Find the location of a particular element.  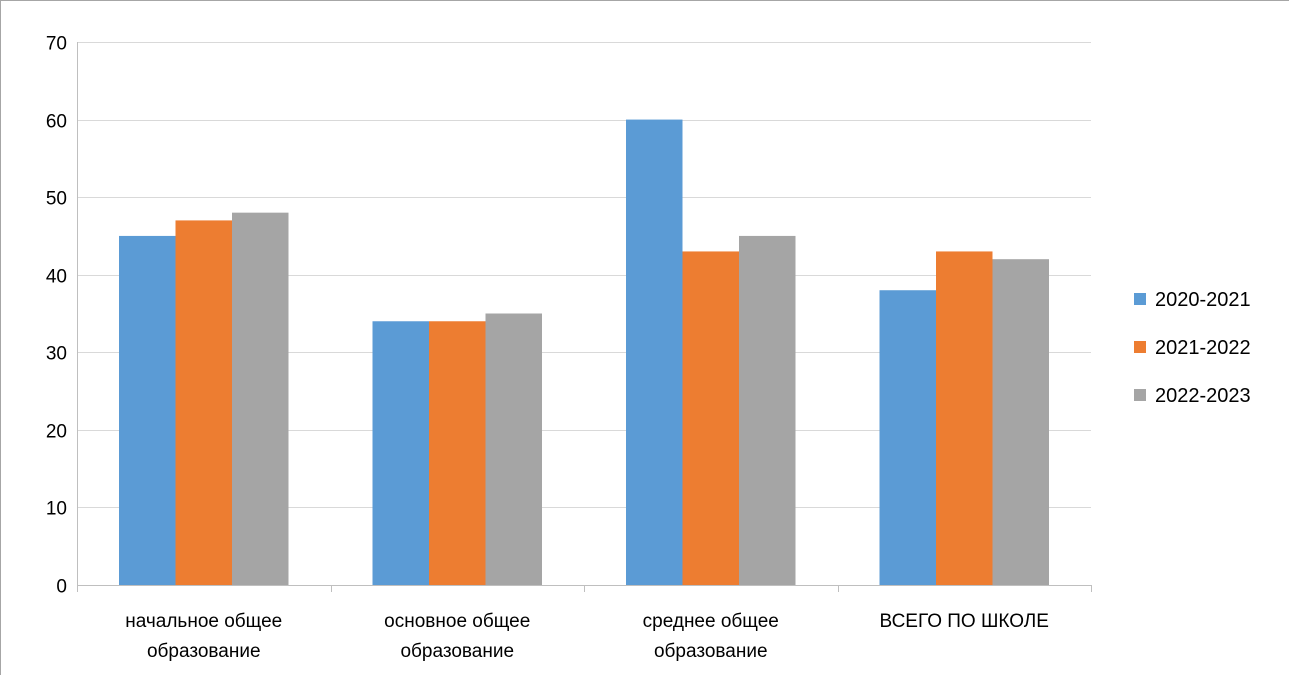

legend: 2020-2021 2021-2022 2022-2023 is located at coordinates (1192, 348).